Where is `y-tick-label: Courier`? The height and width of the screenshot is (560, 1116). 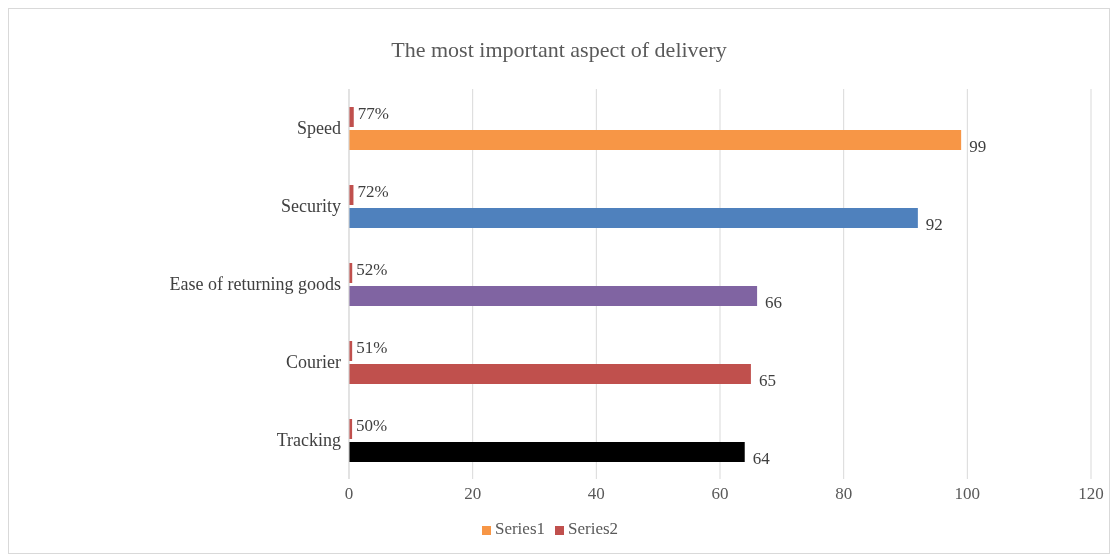
y-tick-label: Courier is located at coordinates (314, 362).